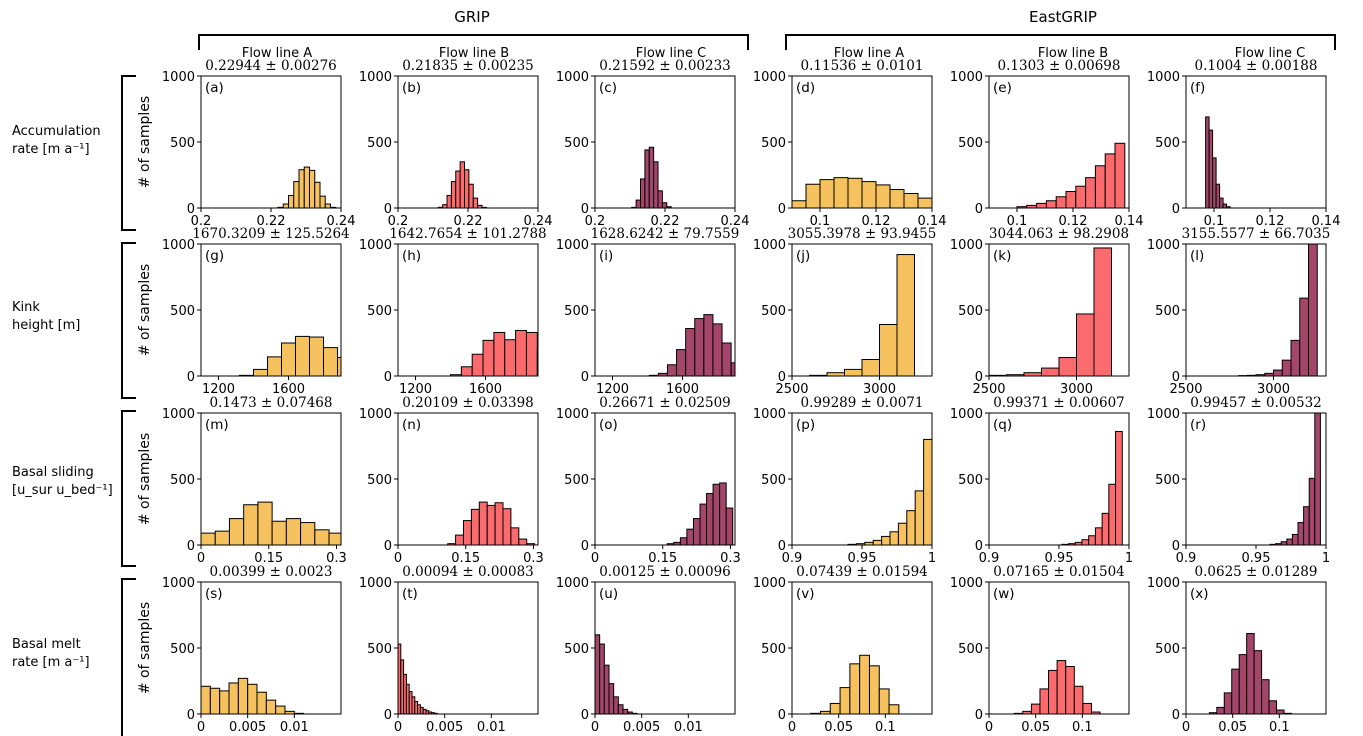 The height and width of the screenshot is (736, 1363). Describe the element at coordinates (128, 657) in the screenshot. I see `row-bracket-melt` at that location.